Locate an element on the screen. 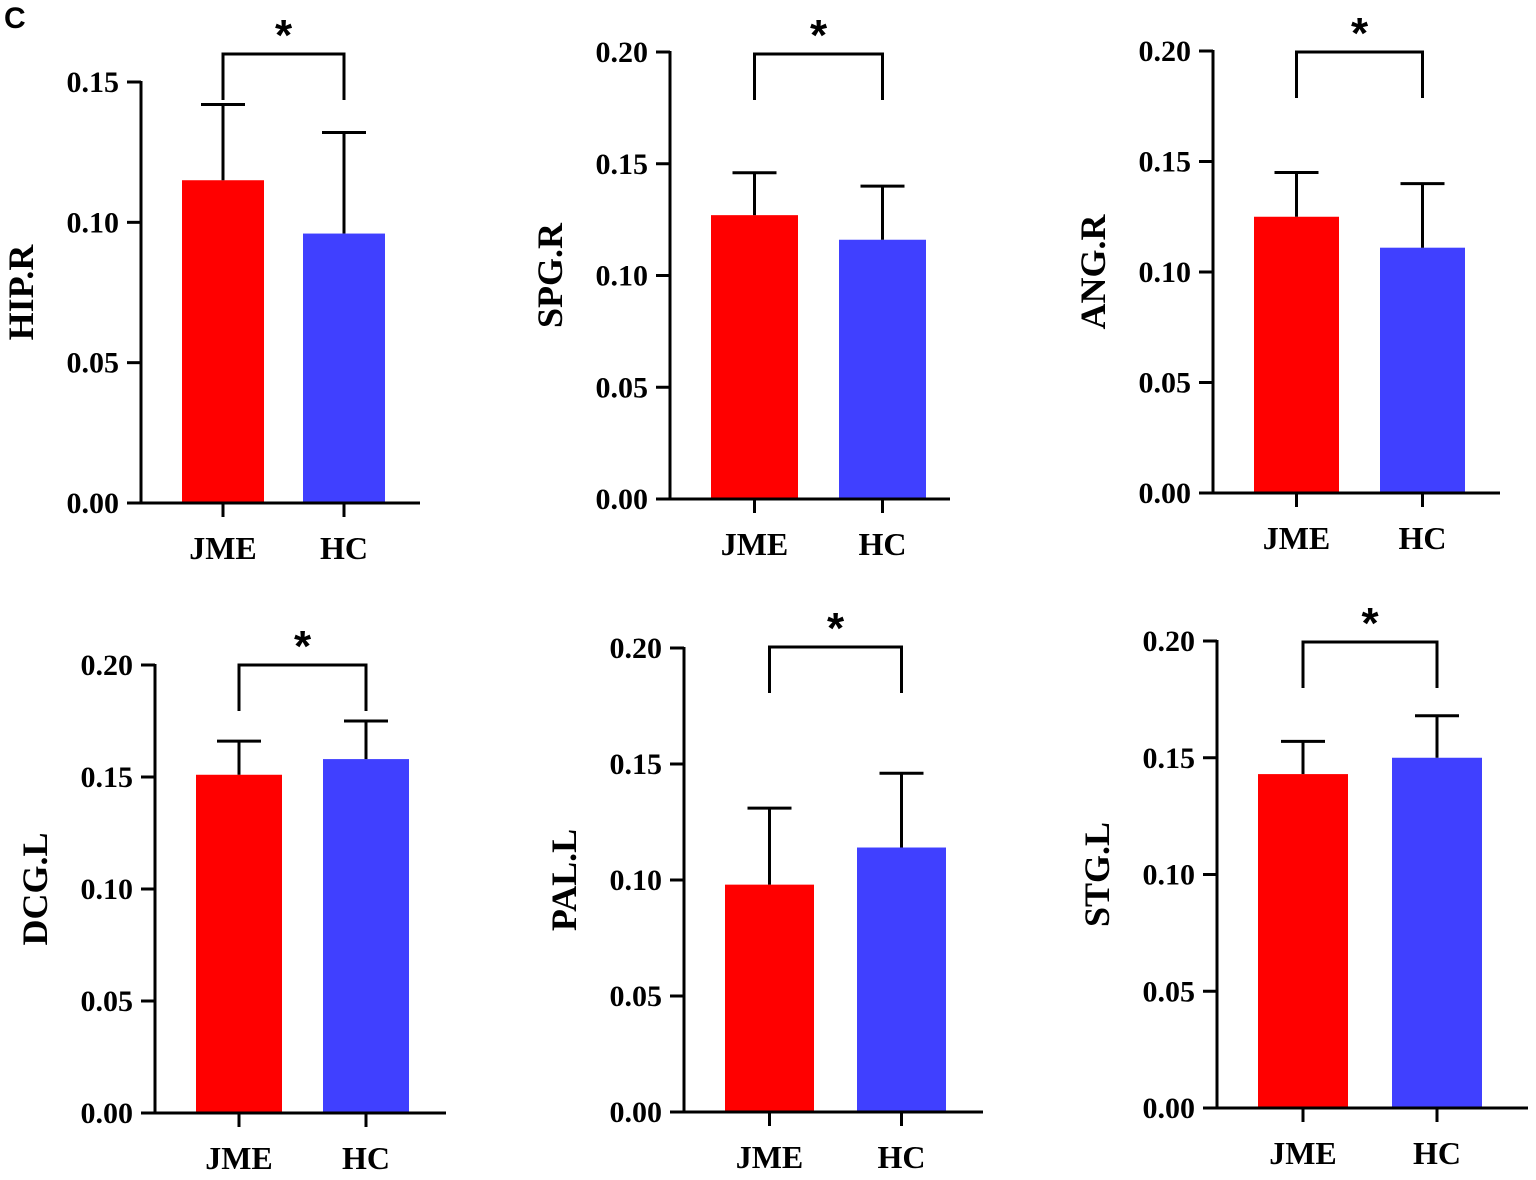  y-axis-label: STG.L is located at coordinates (1097, 874).